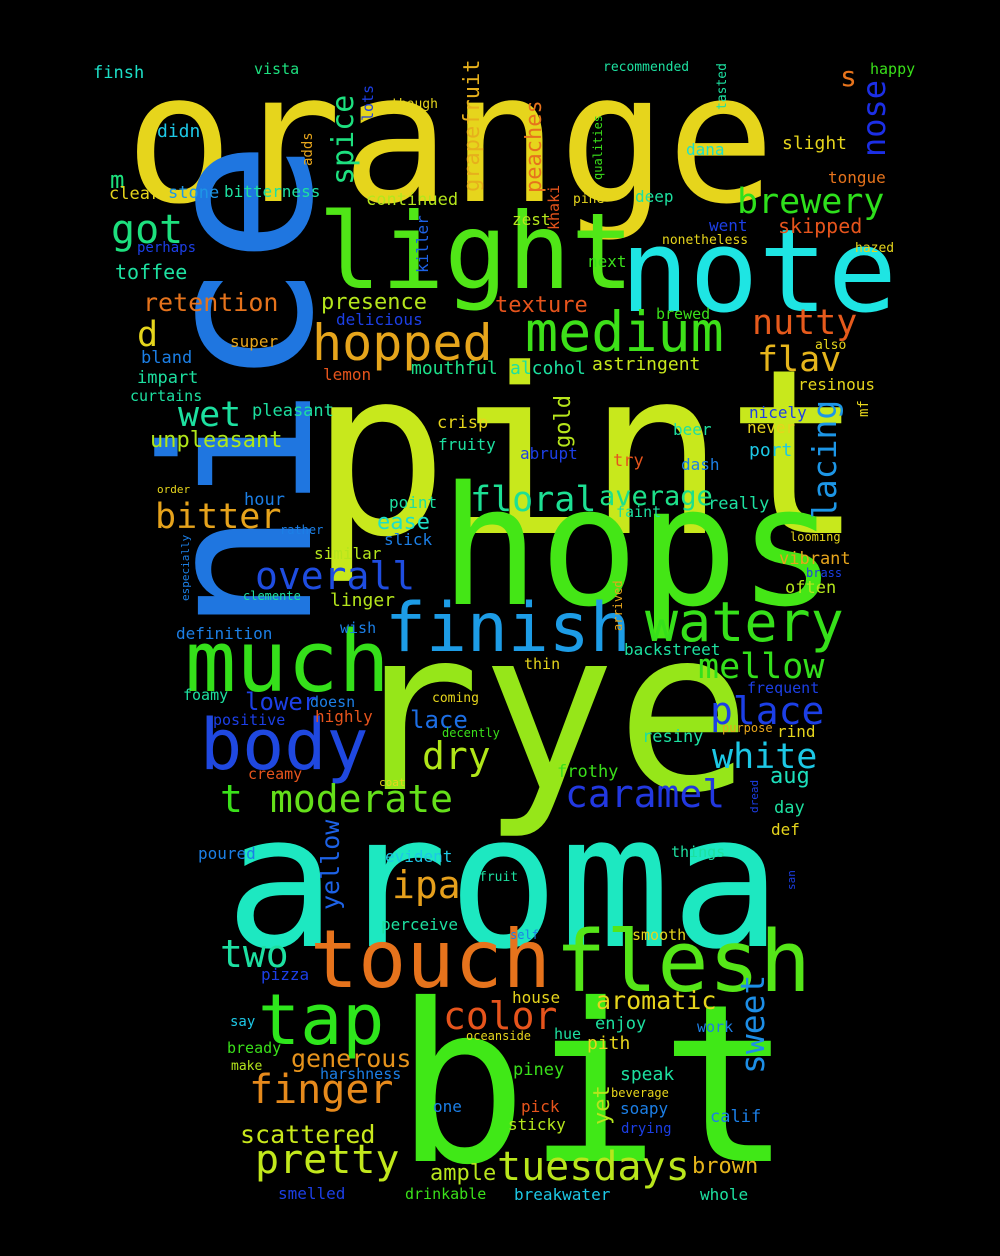 The image size is (1000, 1256). Describe the element at coordinates (499, 877) in the screenshot. I see `word-fruit: fruit` at that location.